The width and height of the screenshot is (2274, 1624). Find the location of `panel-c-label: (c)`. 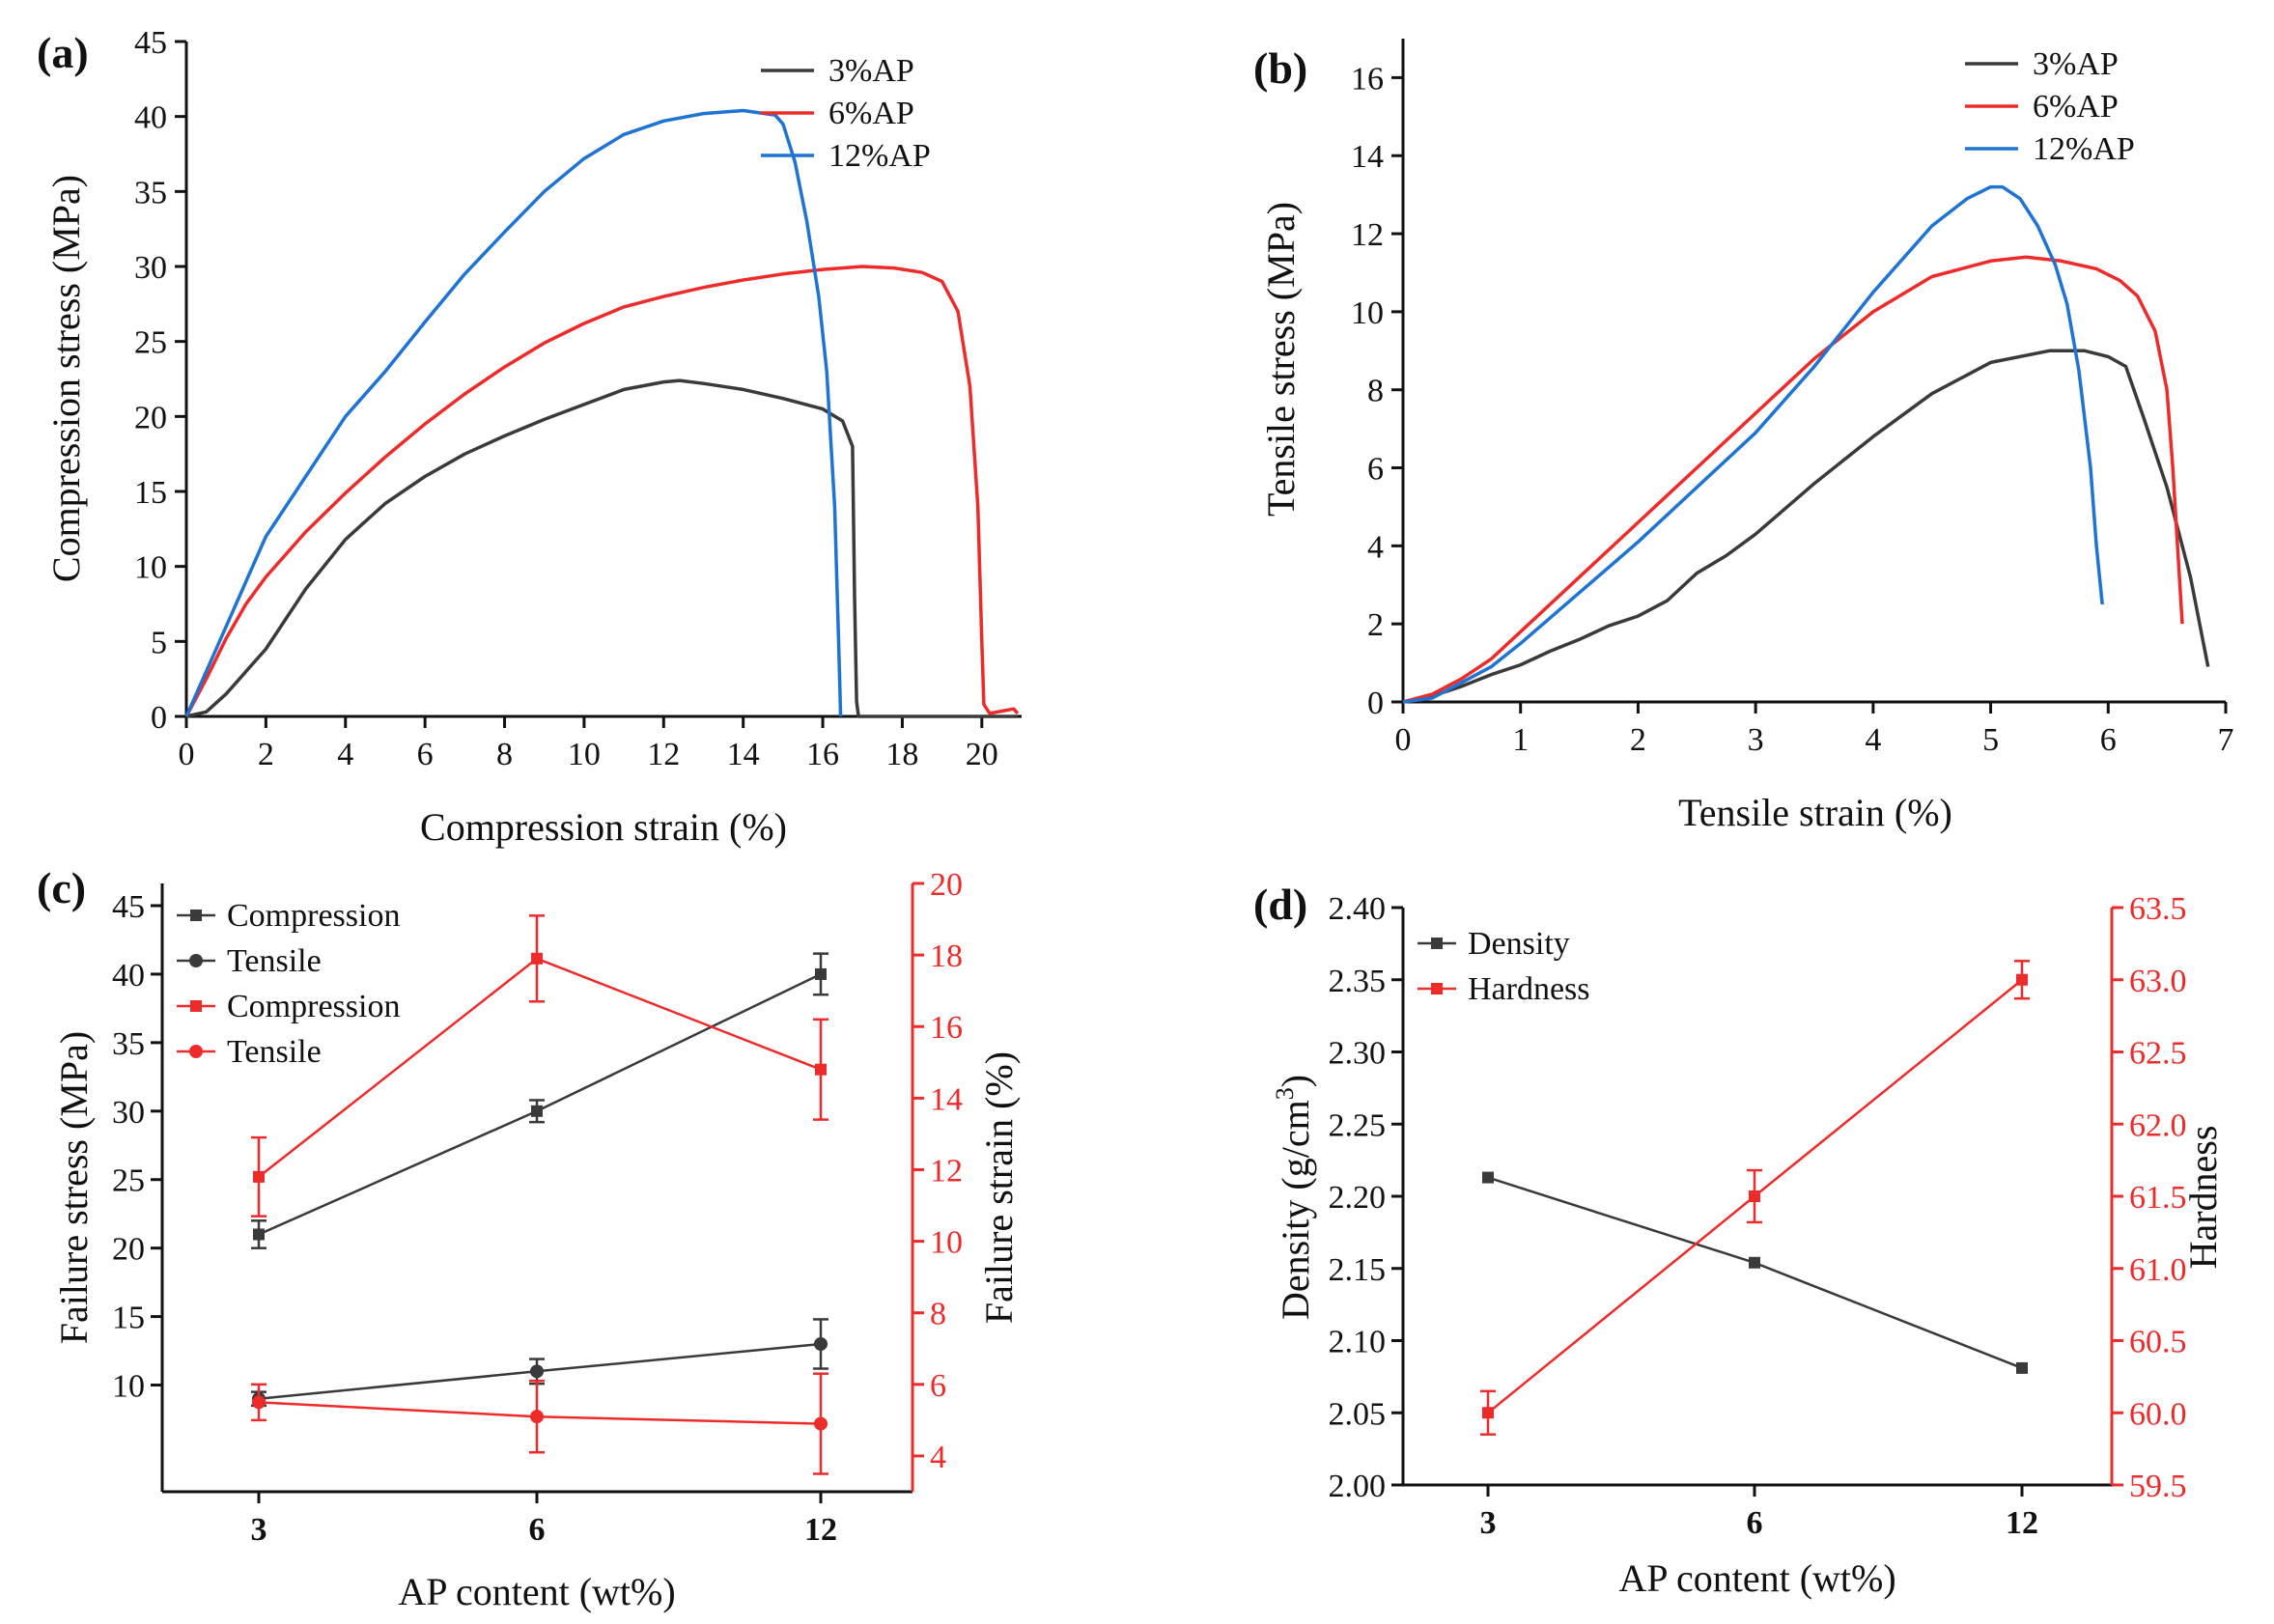

panel-c-label: (c) is located at coordinates (61, 888).